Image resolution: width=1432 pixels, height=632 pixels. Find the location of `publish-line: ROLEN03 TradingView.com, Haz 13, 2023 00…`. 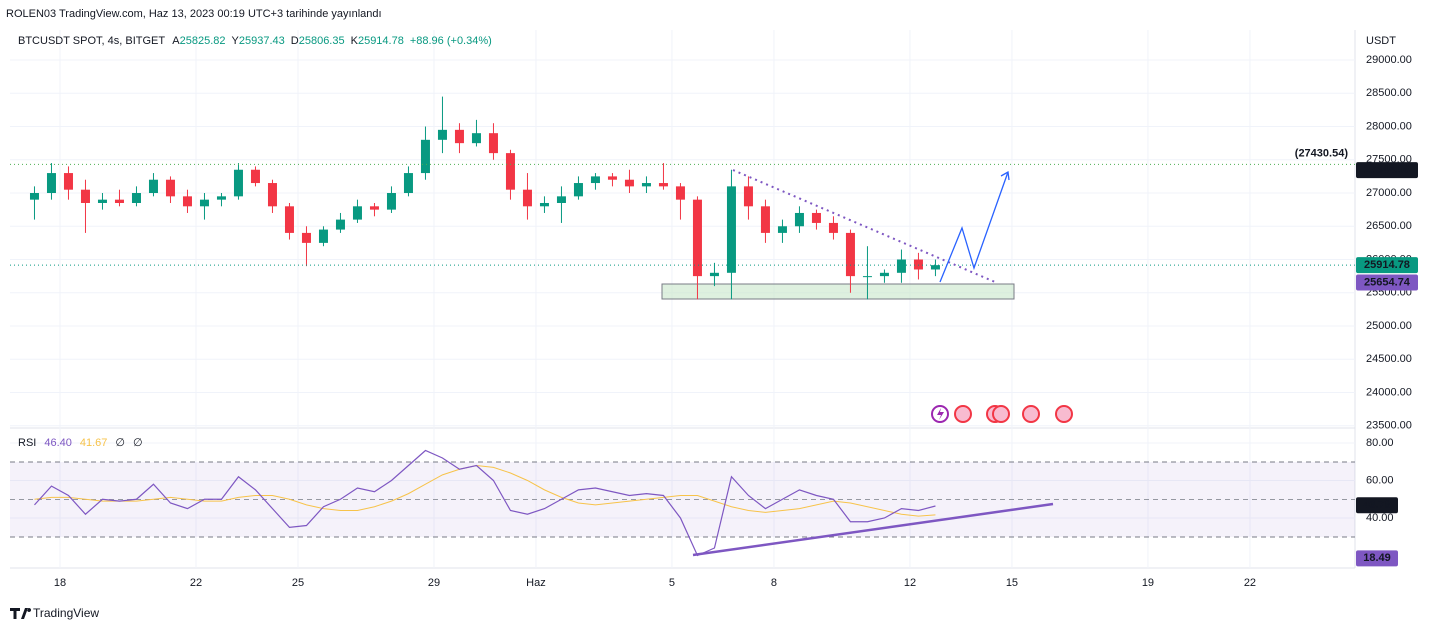

publish-line: ROLEN03 TradingView.com, Haz 13, 2023 00… is located at coordinates (194, 14).